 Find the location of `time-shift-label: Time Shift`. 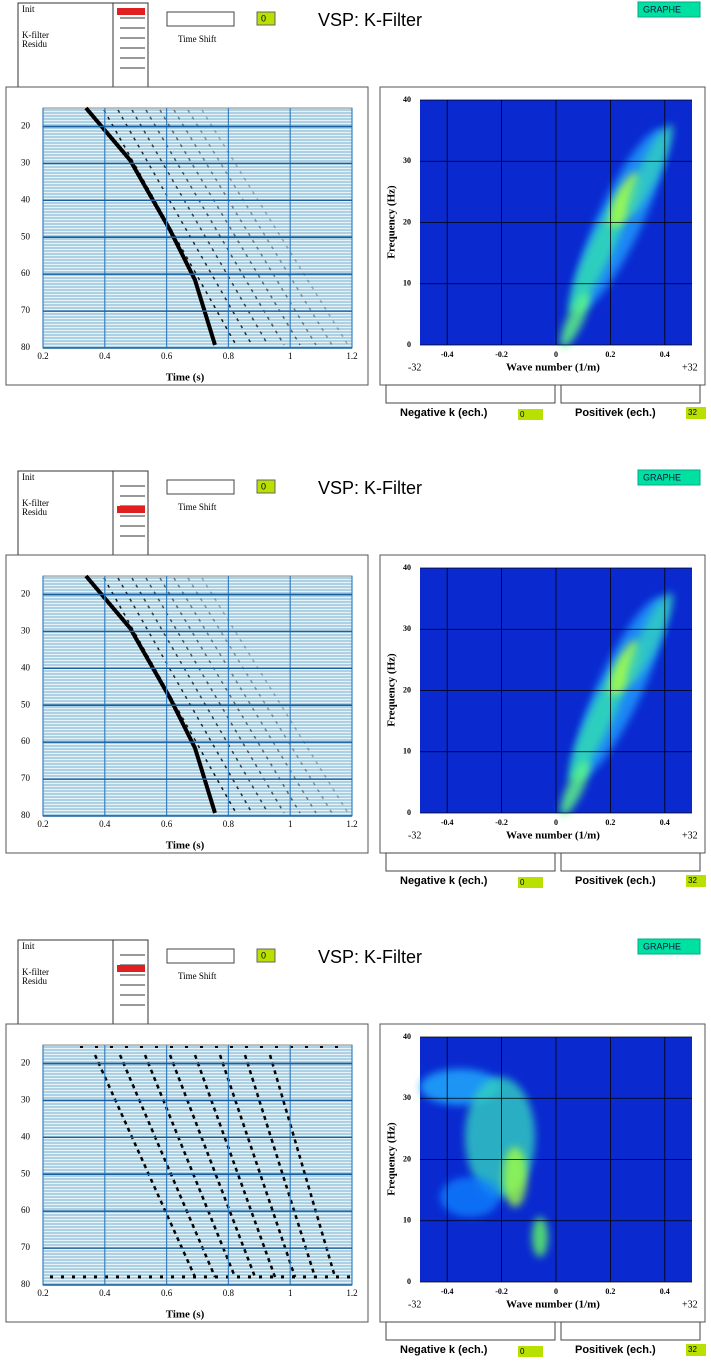

time-shift-label: Time Shift is located at coordinates (197, 507).